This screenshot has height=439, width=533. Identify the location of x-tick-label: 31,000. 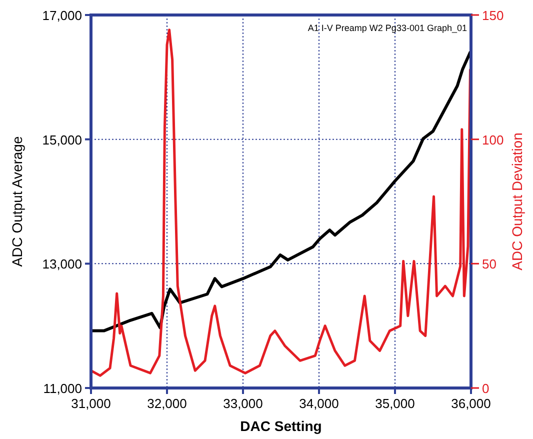
(91, 403).